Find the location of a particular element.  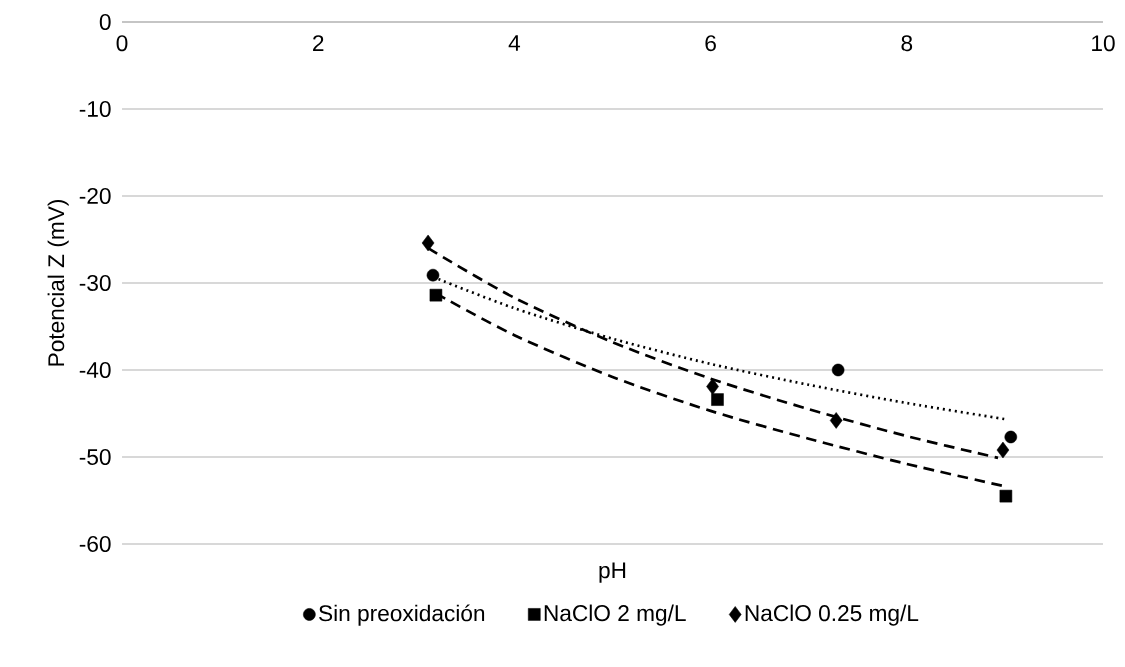

y-tick-label: -50 is located at coordinates (95, 457).